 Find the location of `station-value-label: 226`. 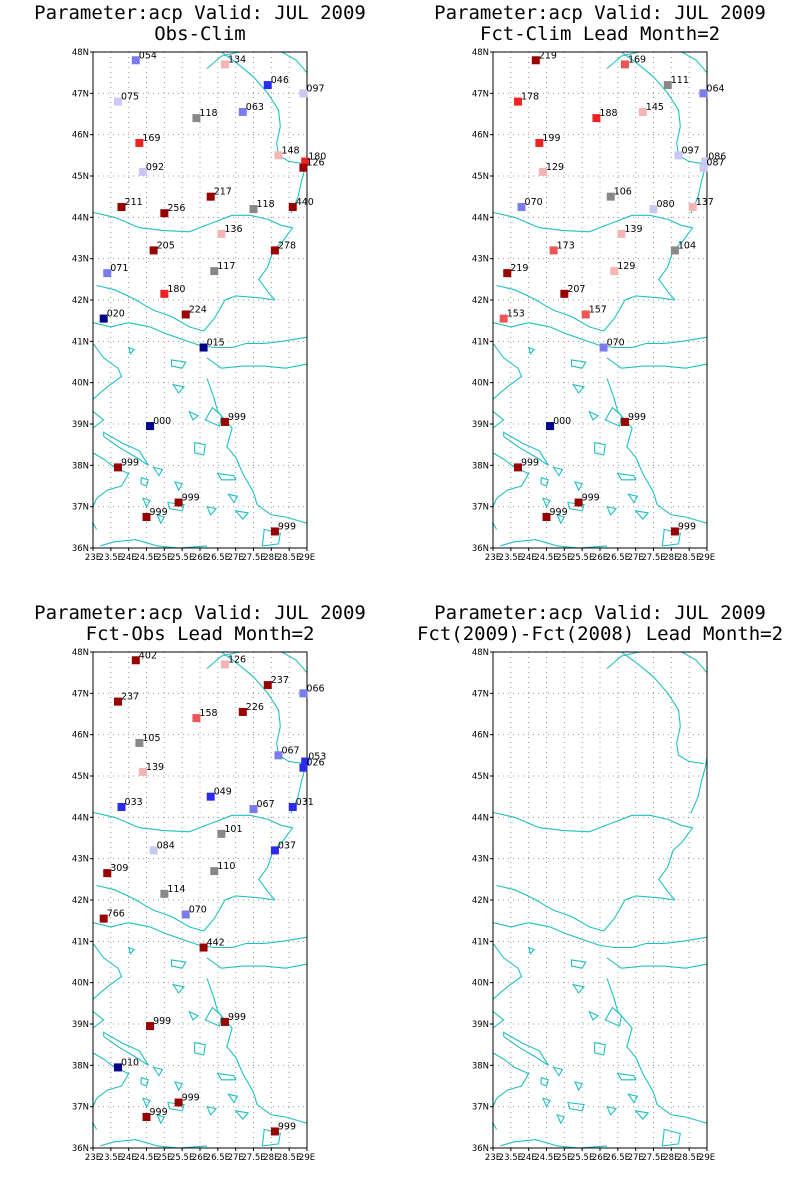

station-value-label: 226 is located at coordinates (255, 707).